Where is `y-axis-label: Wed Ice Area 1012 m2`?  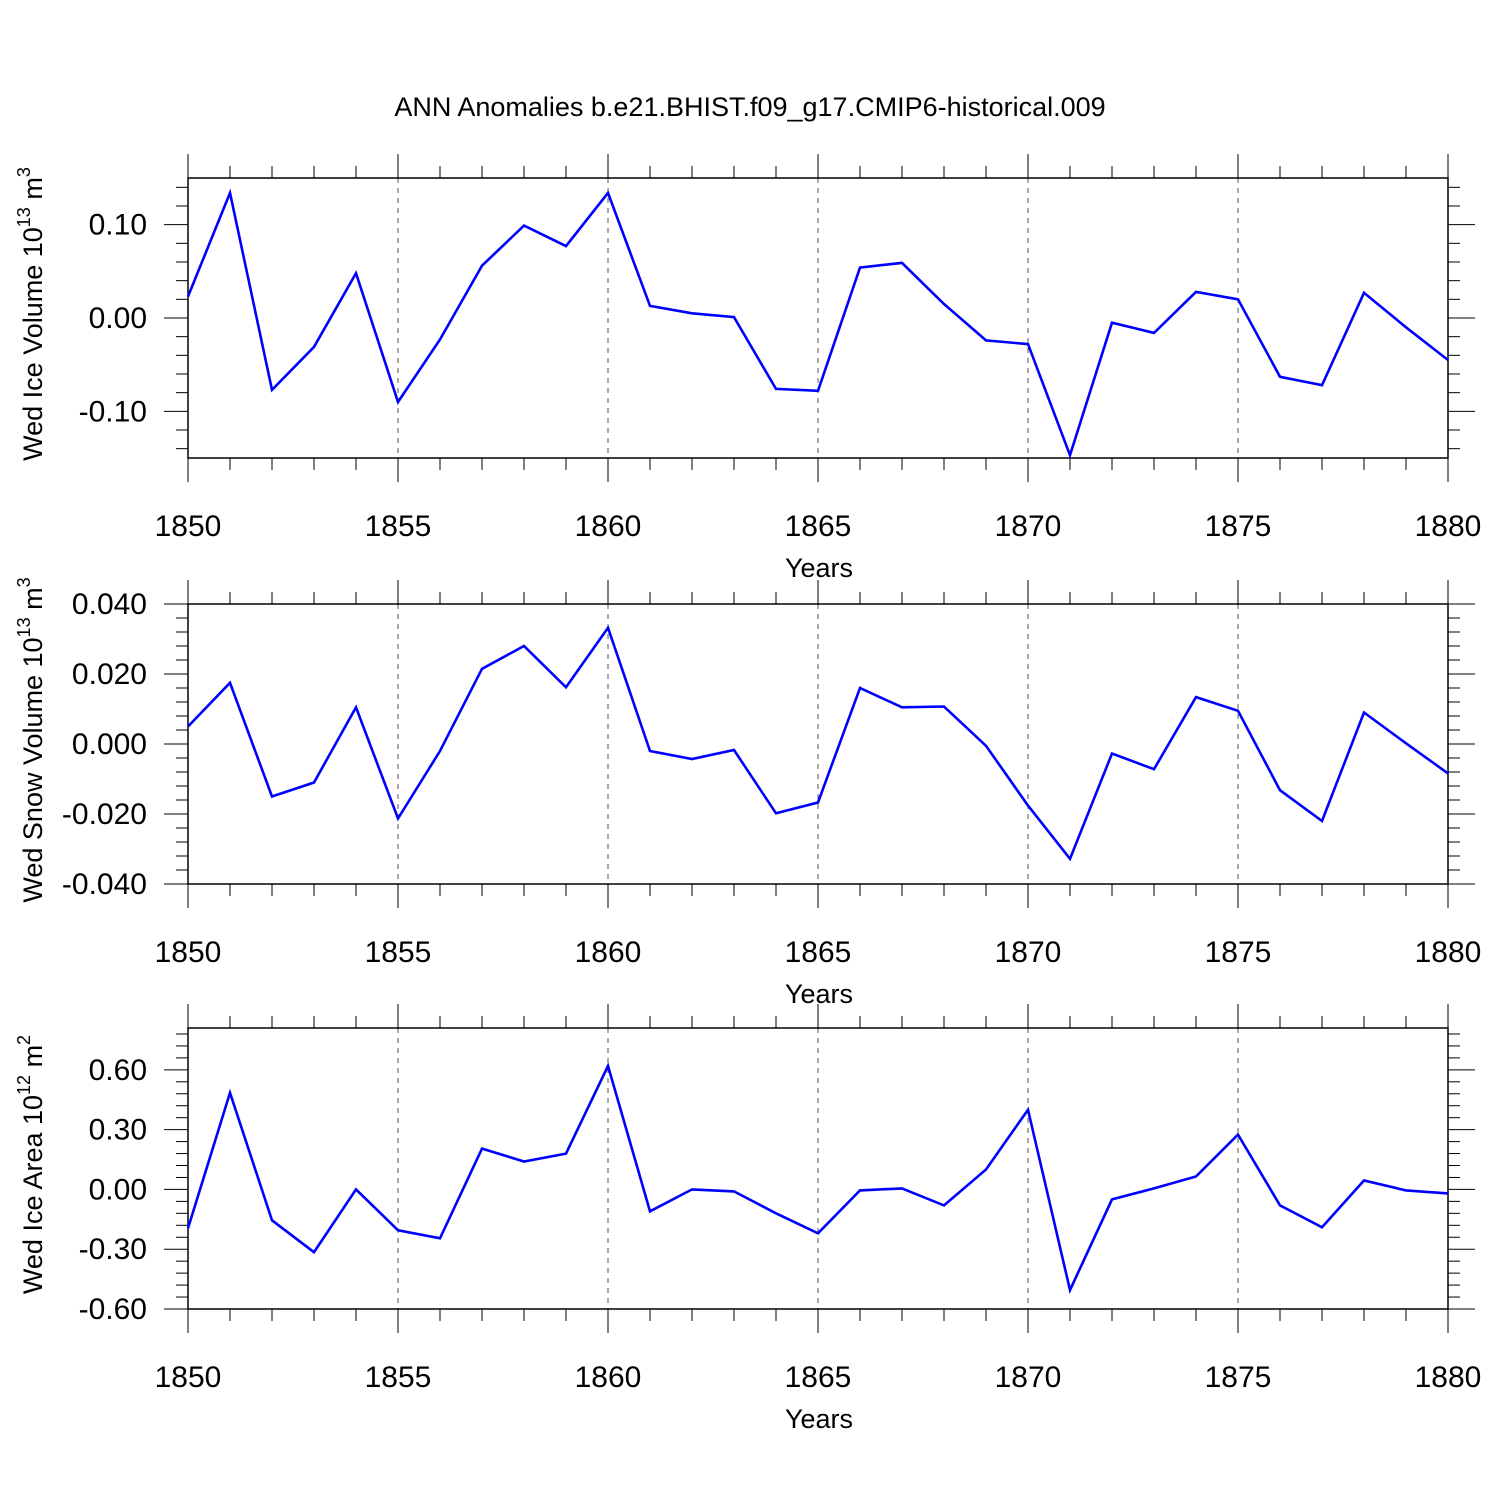 y-axis-label: Wed Ice Area 1012 m2 is located at coordinates (31, 1164).